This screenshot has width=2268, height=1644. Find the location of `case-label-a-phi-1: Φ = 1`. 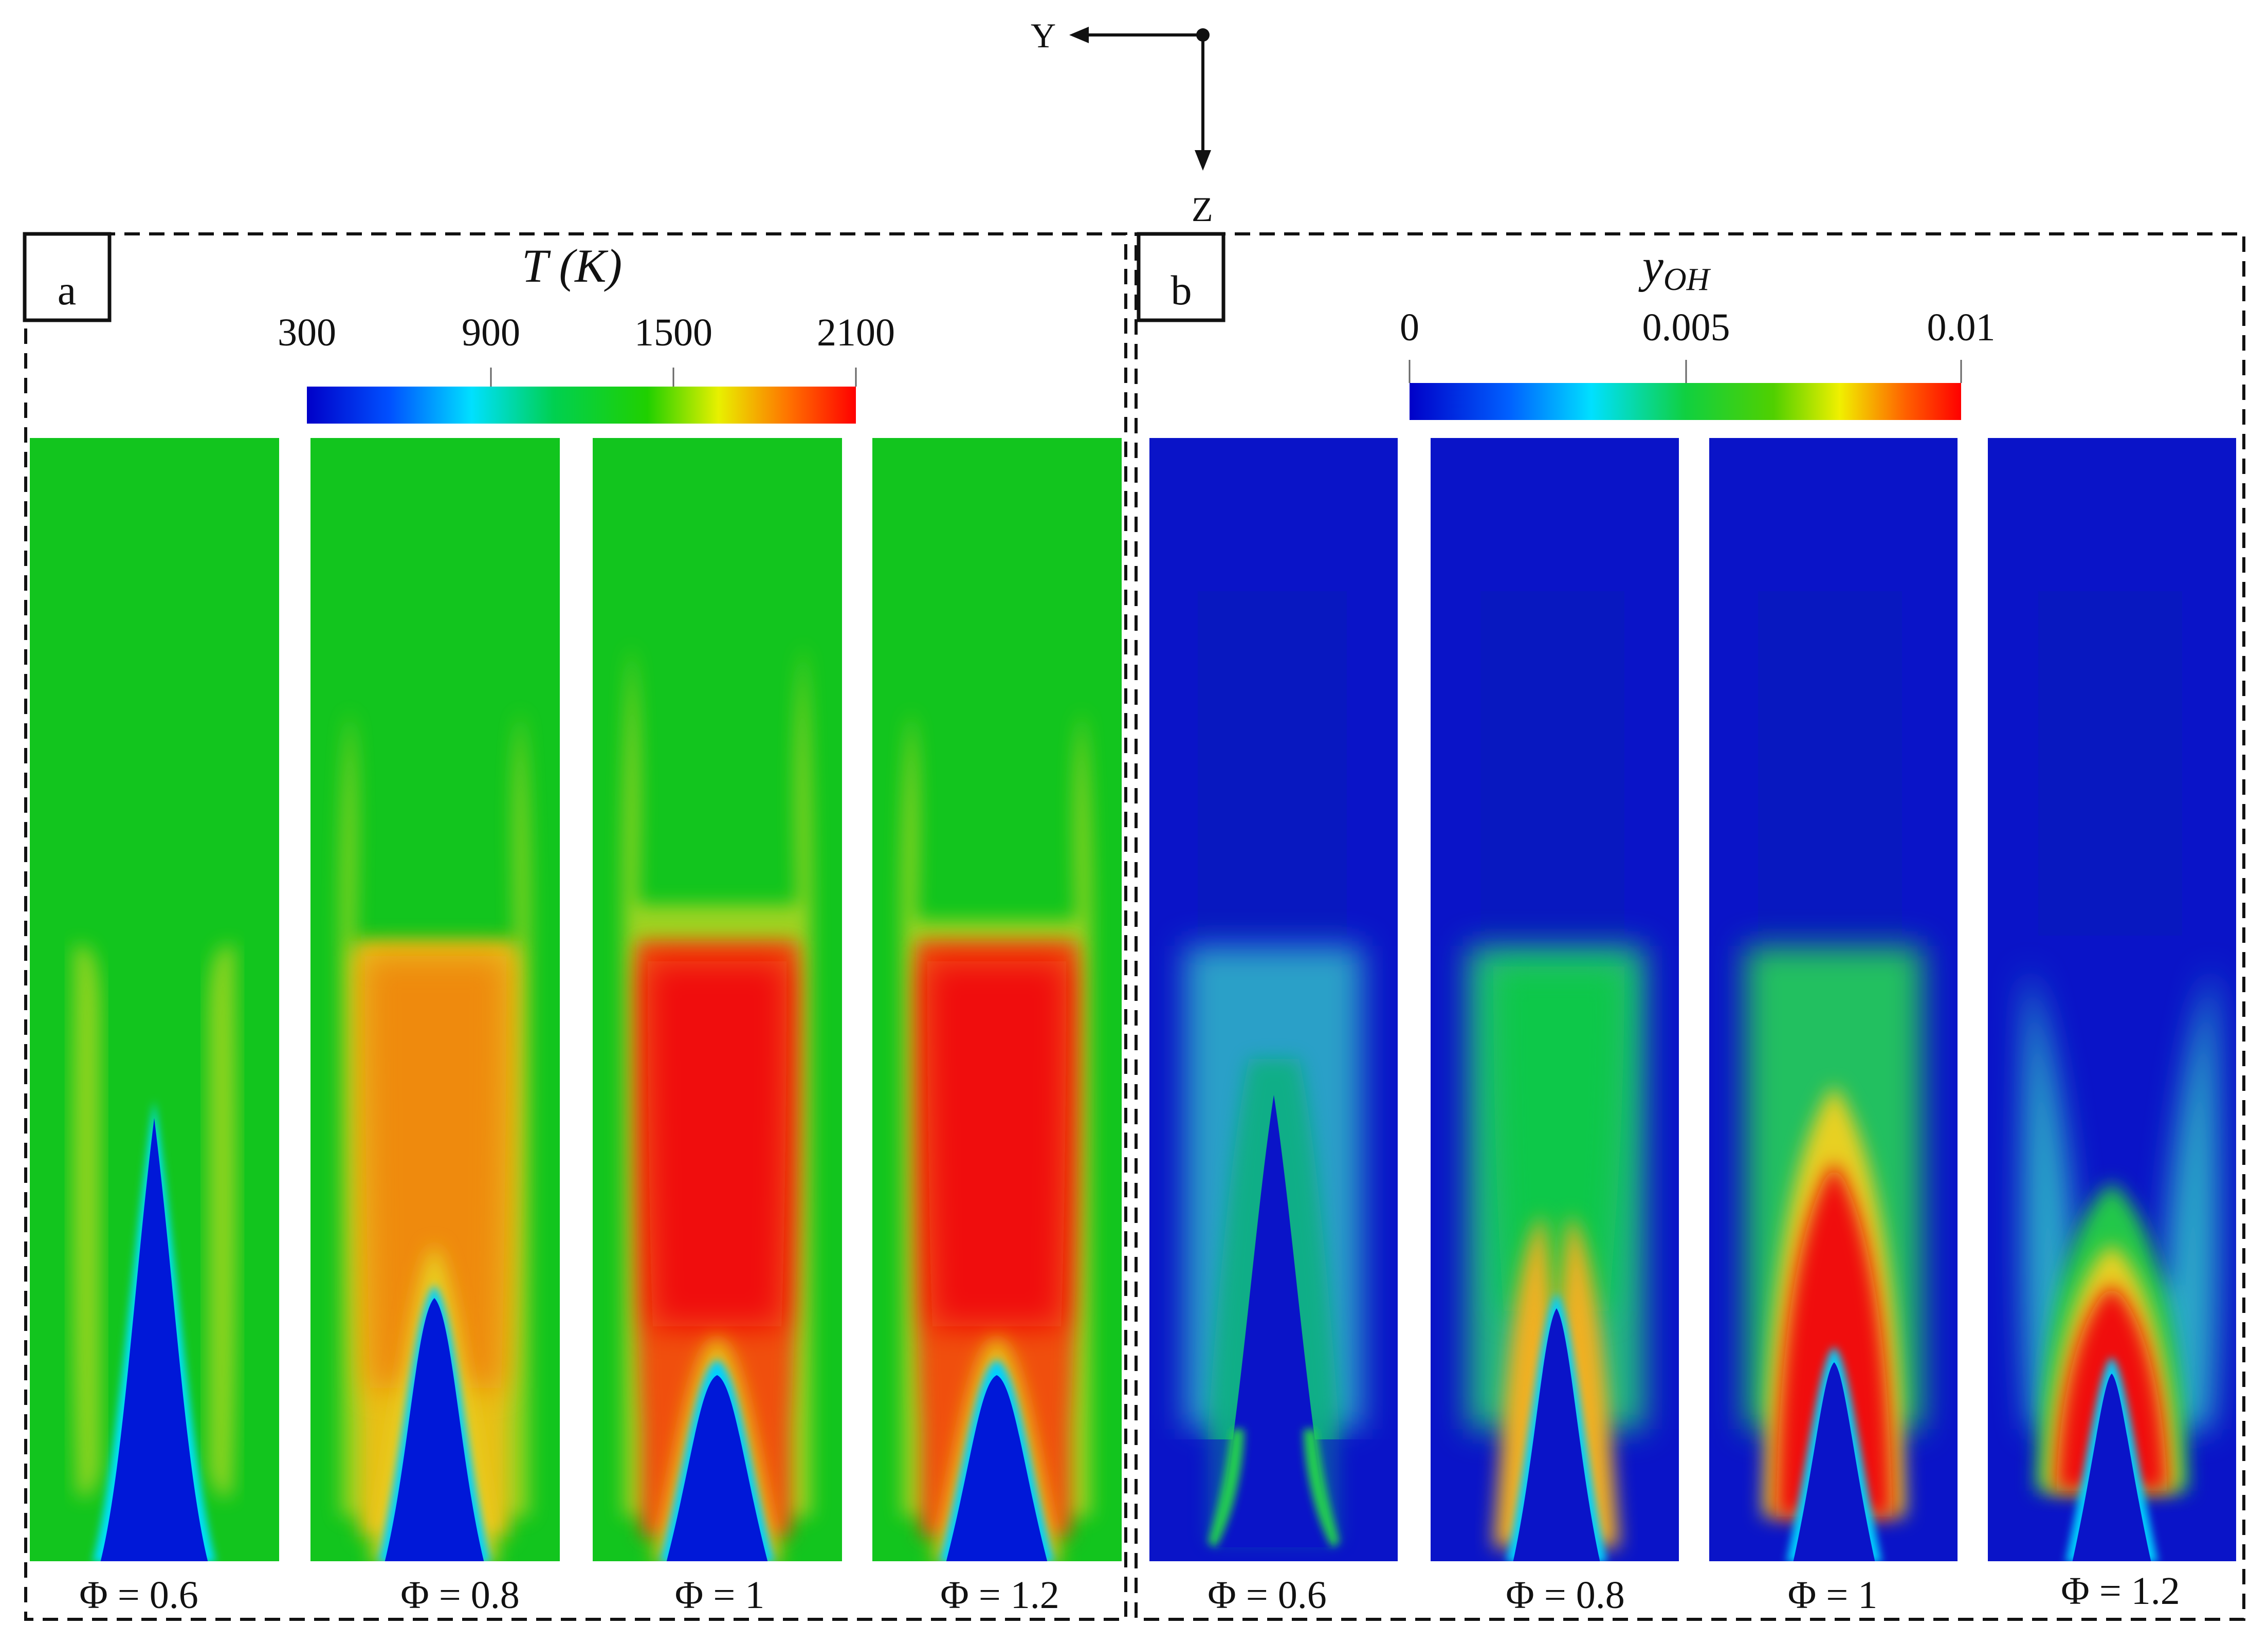

case-label-a-phi-1: Φ = 1 is located at coordinates (719, 1595).